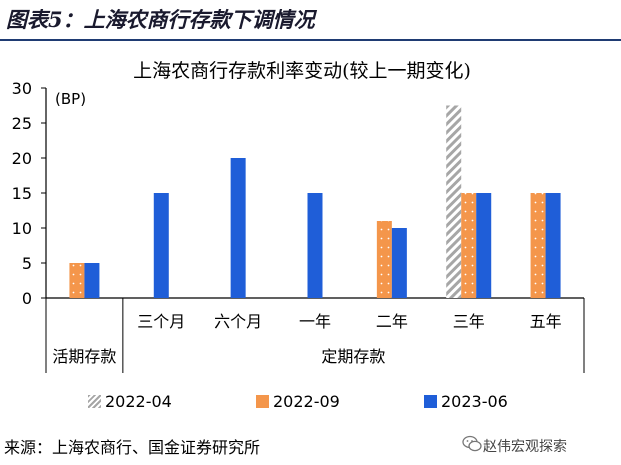  I want to click on y-tick-label: 20, so click(22, 158).